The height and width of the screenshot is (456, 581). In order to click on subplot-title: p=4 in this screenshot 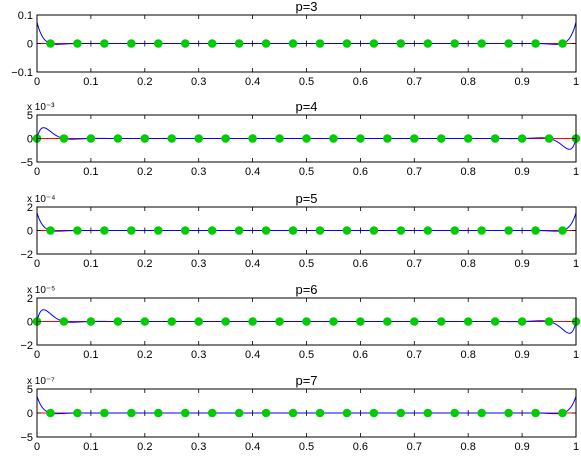, I will do `click(306, 106)`.